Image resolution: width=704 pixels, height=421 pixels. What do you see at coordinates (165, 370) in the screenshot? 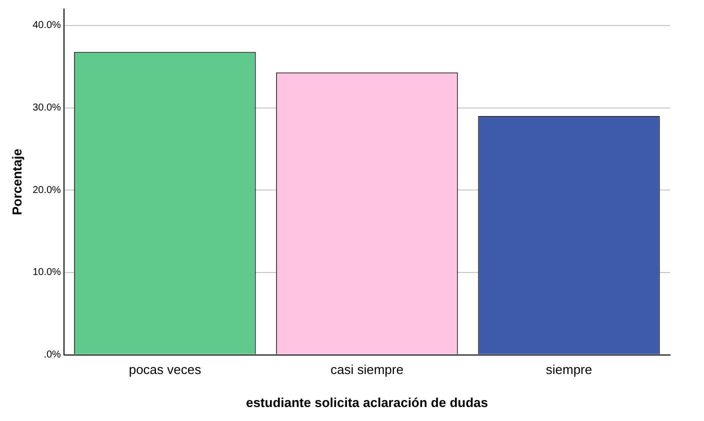
I see `x-tick-label: pocas veces` at bounding box center [165, 370].